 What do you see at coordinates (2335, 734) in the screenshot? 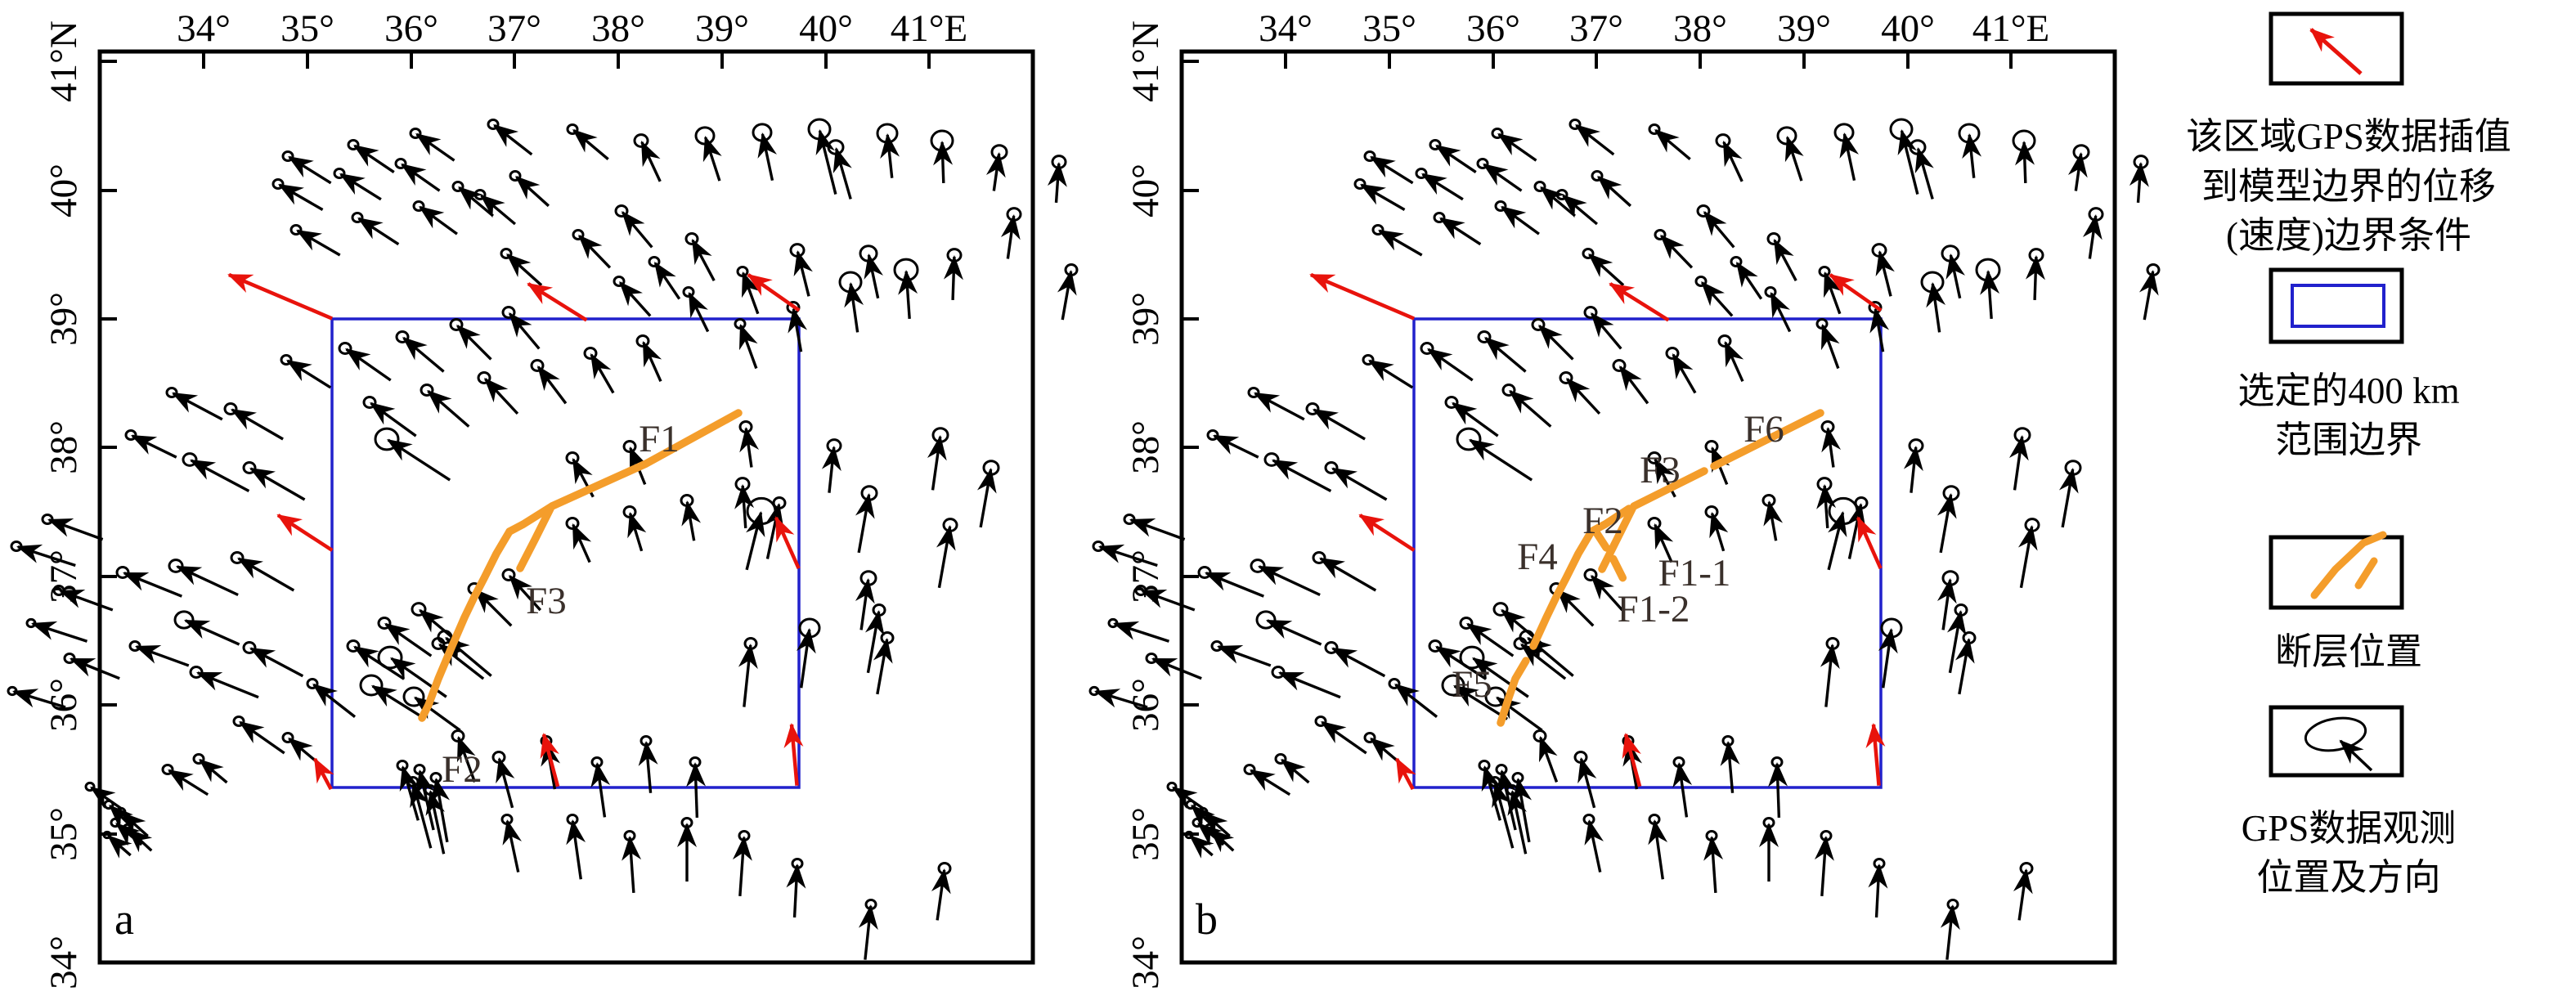
I see `error-ellipse-icon` at bounding box center [2335, 734].